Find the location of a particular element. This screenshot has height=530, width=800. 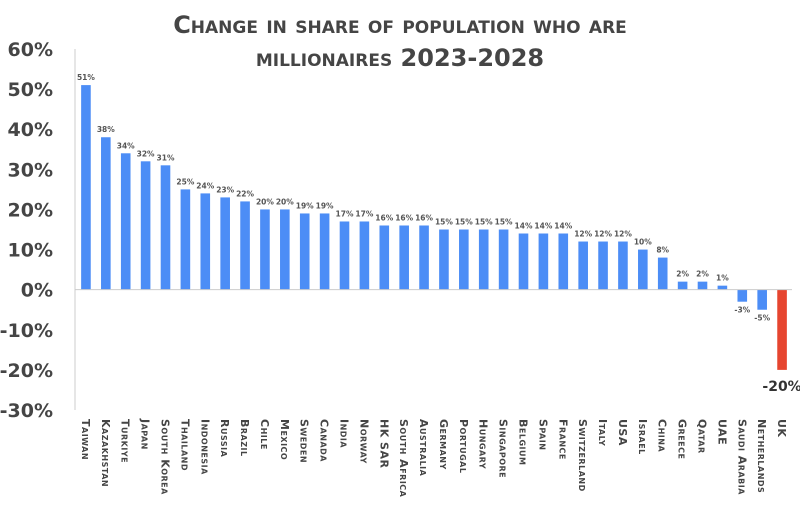

y-tick-label: 60% is located at coordinates (30, 50).